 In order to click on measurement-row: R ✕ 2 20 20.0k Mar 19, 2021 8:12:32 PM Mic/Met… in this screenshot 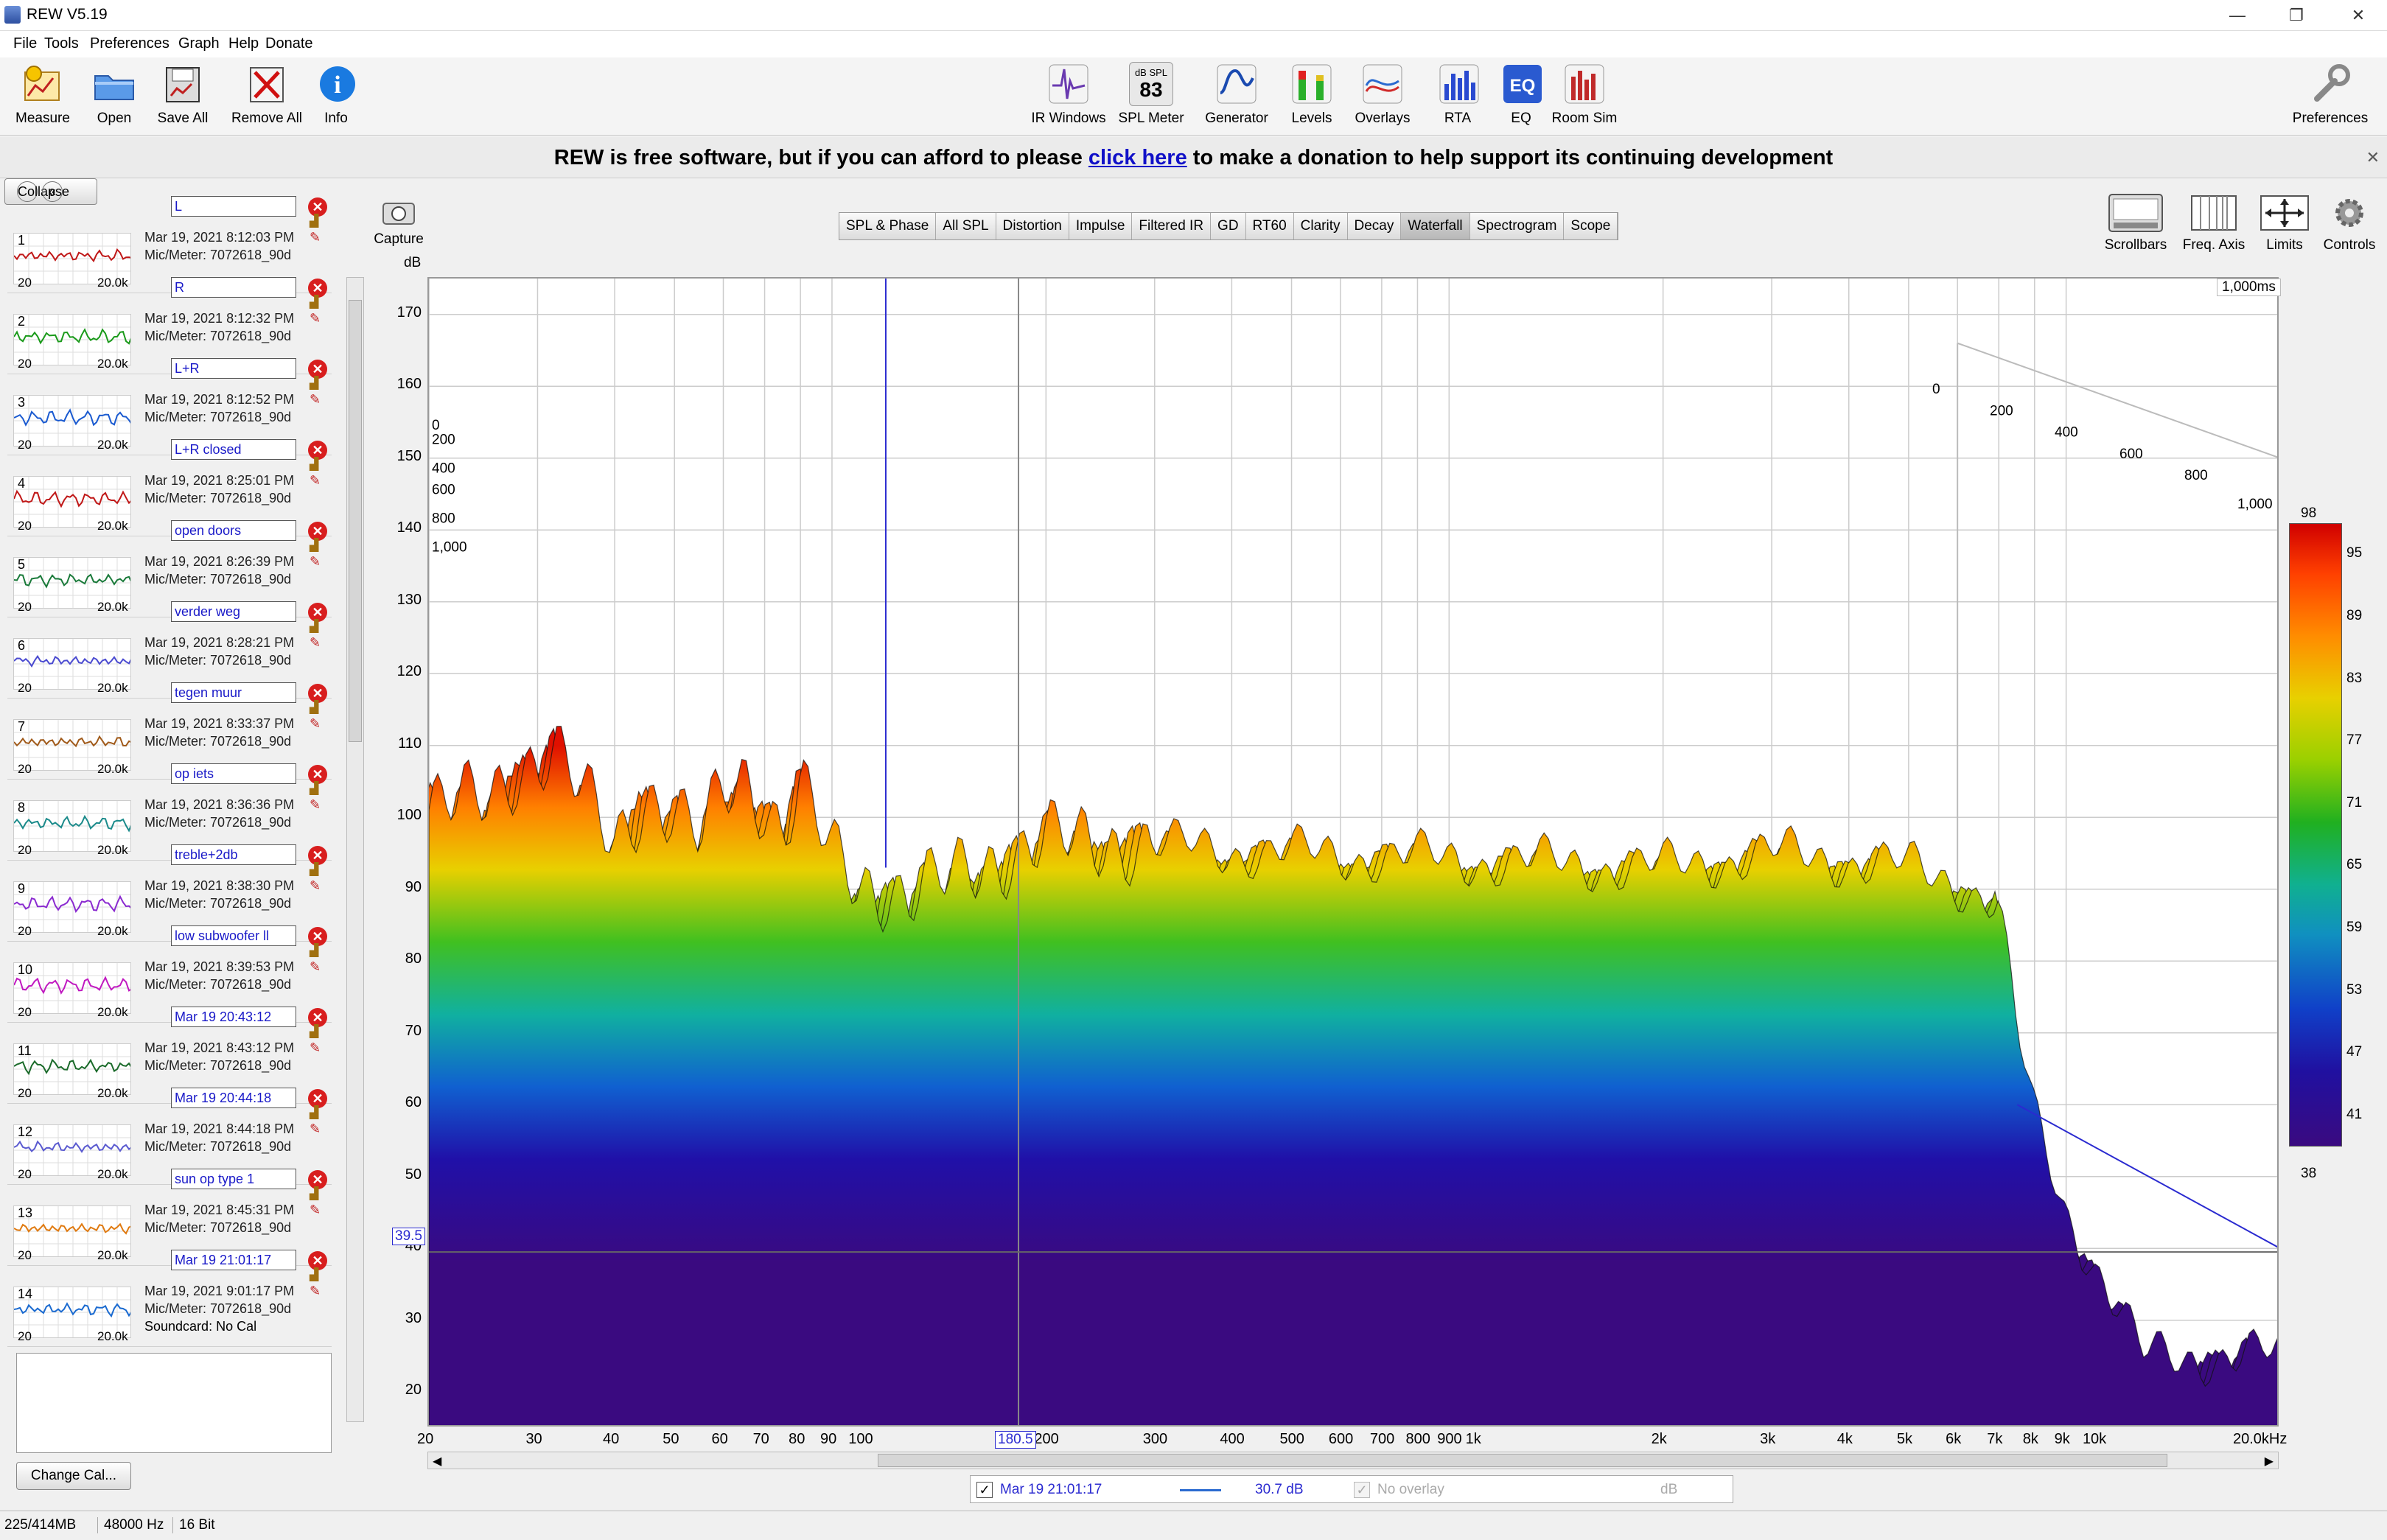, I will do `click(169, 325)`.